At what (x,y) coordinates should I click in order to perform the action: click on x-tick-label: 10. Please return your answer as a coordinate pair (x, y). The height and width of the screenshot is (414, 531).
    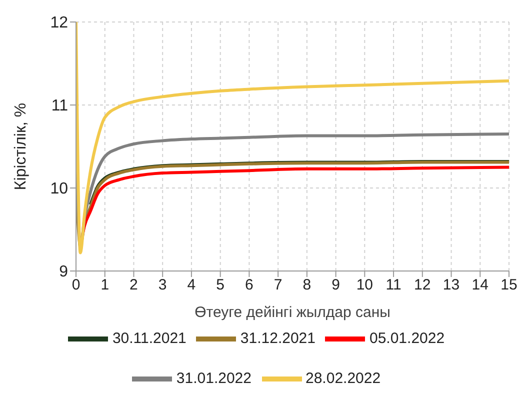
    Looking at the image, I should click on (365, 285).